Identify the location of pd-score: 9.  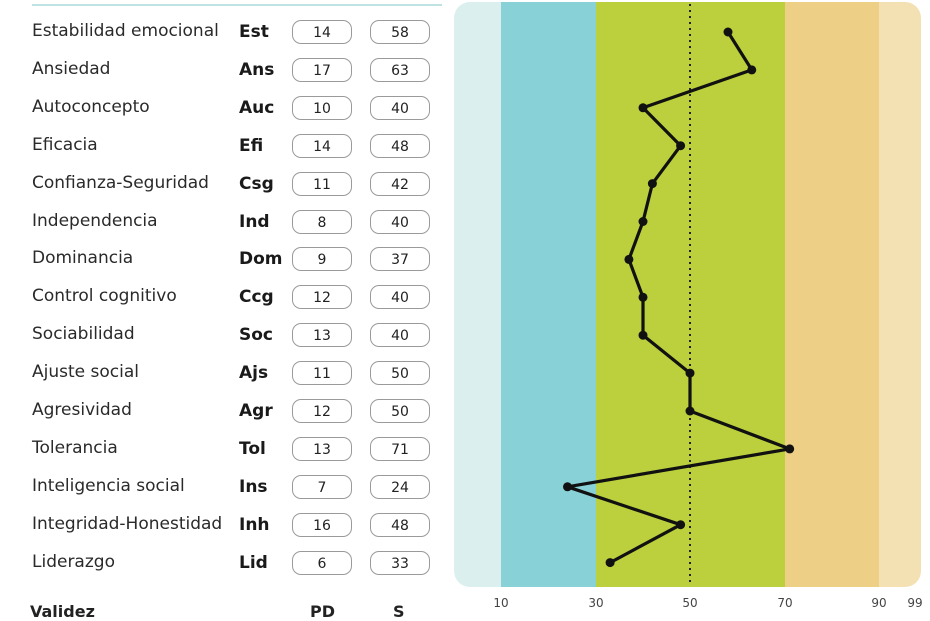
(322, 259).